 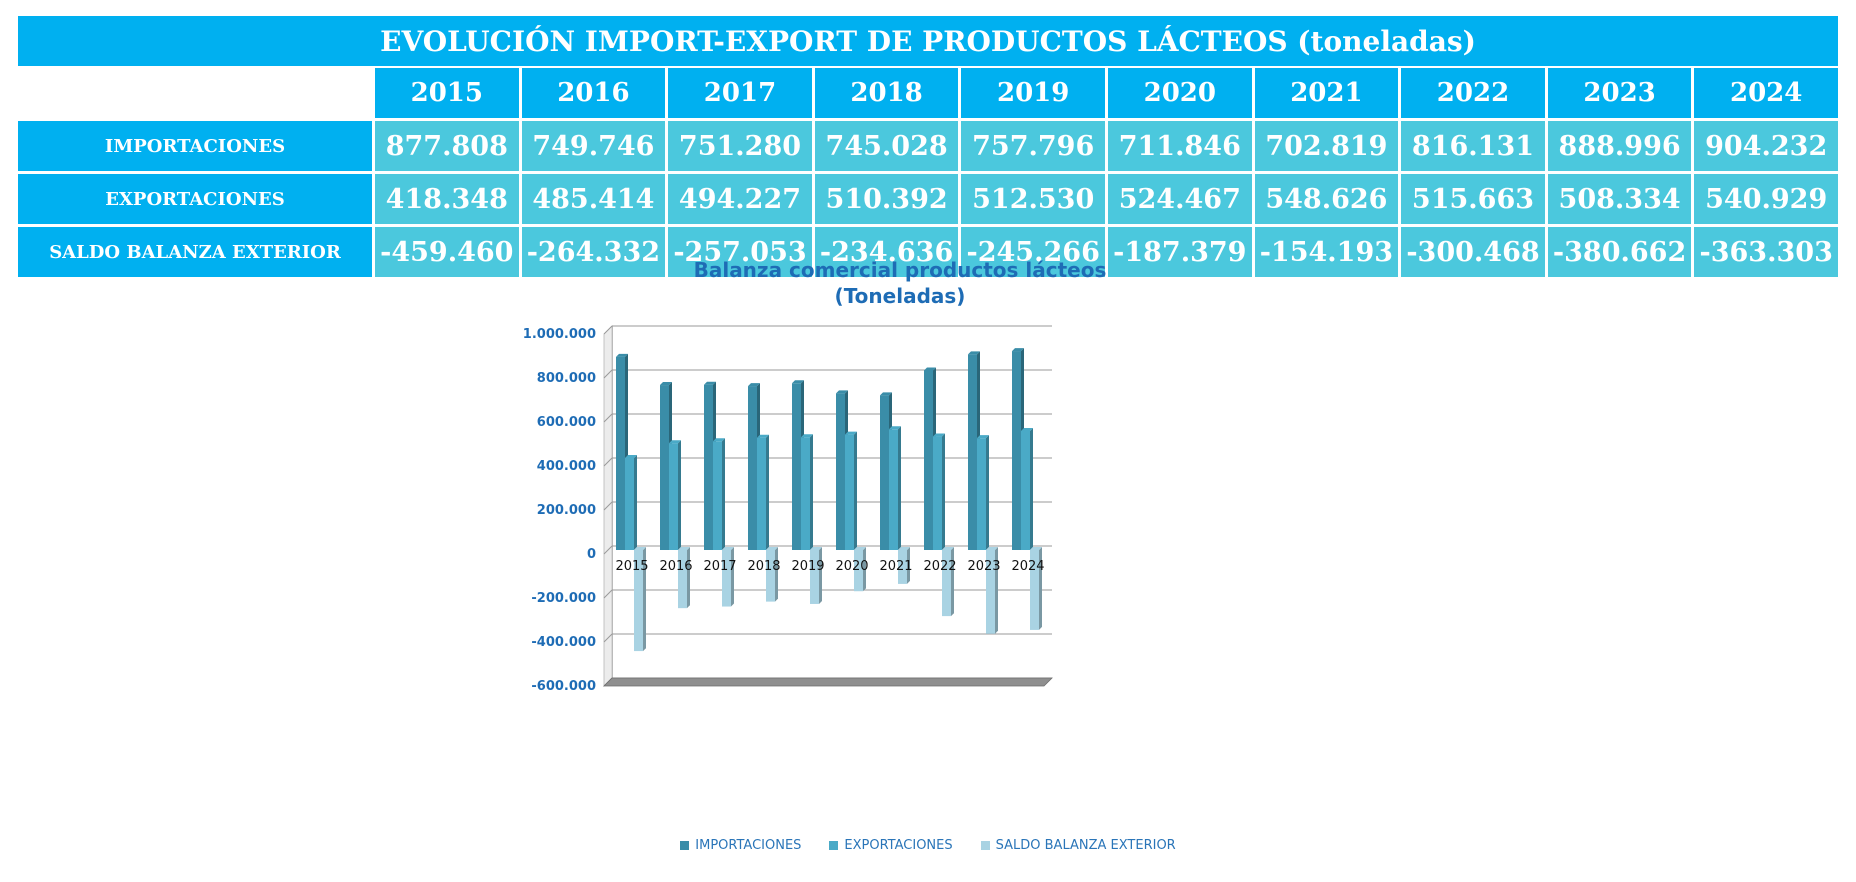 What do you see at coordinates (983, 566) in the screenshot?
I see `x-tick-label: 2023` at bounding box center [983, 566].